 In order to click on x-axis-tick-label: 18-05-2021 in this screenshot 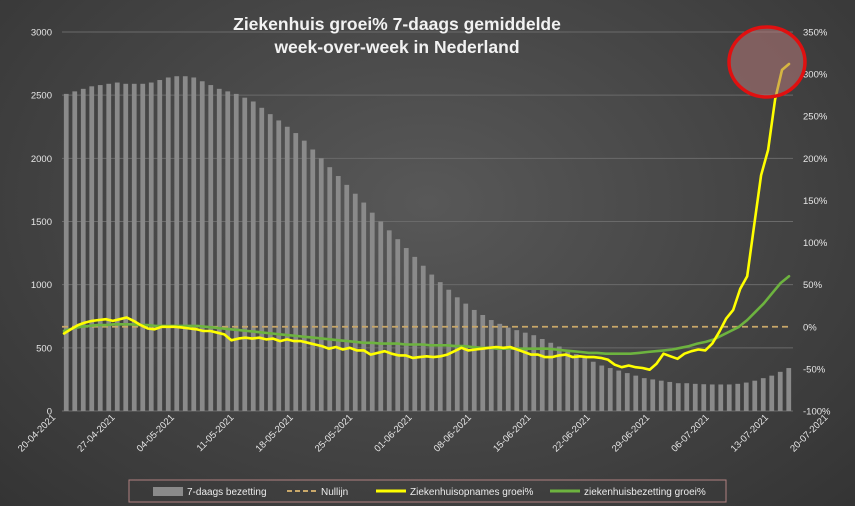, I will do `click(275, 433)`.